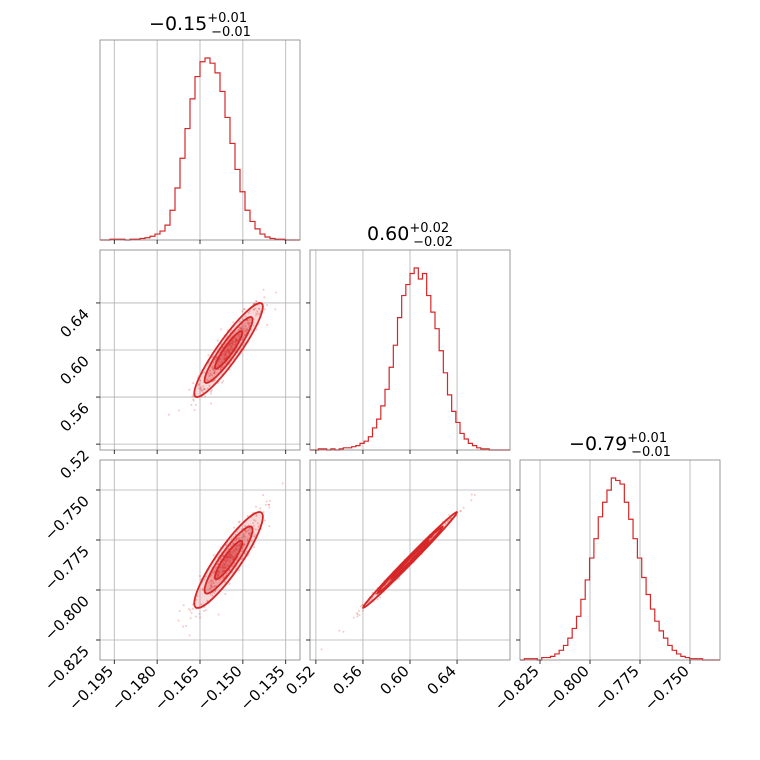  Describe the element at coordinates (442, 680) in the screenshot. I see `x-tick-label: 0.64` at that location.